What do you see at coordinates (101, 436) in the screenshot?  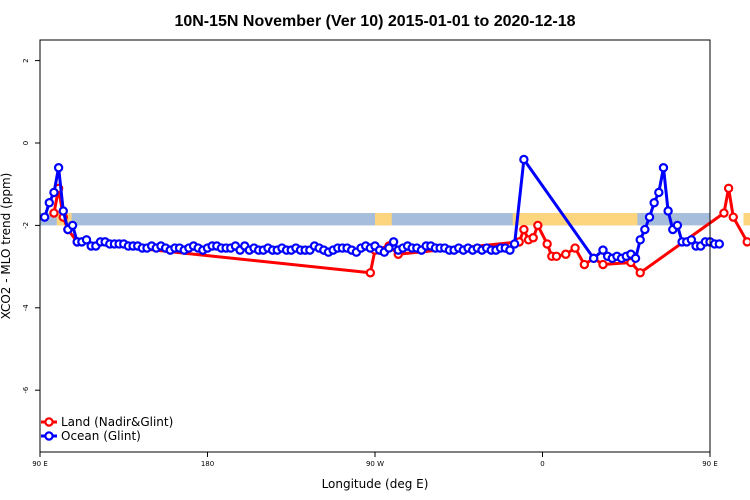 I see `legend-label: Ocean (Glint)` at bounding box center [101, 436].